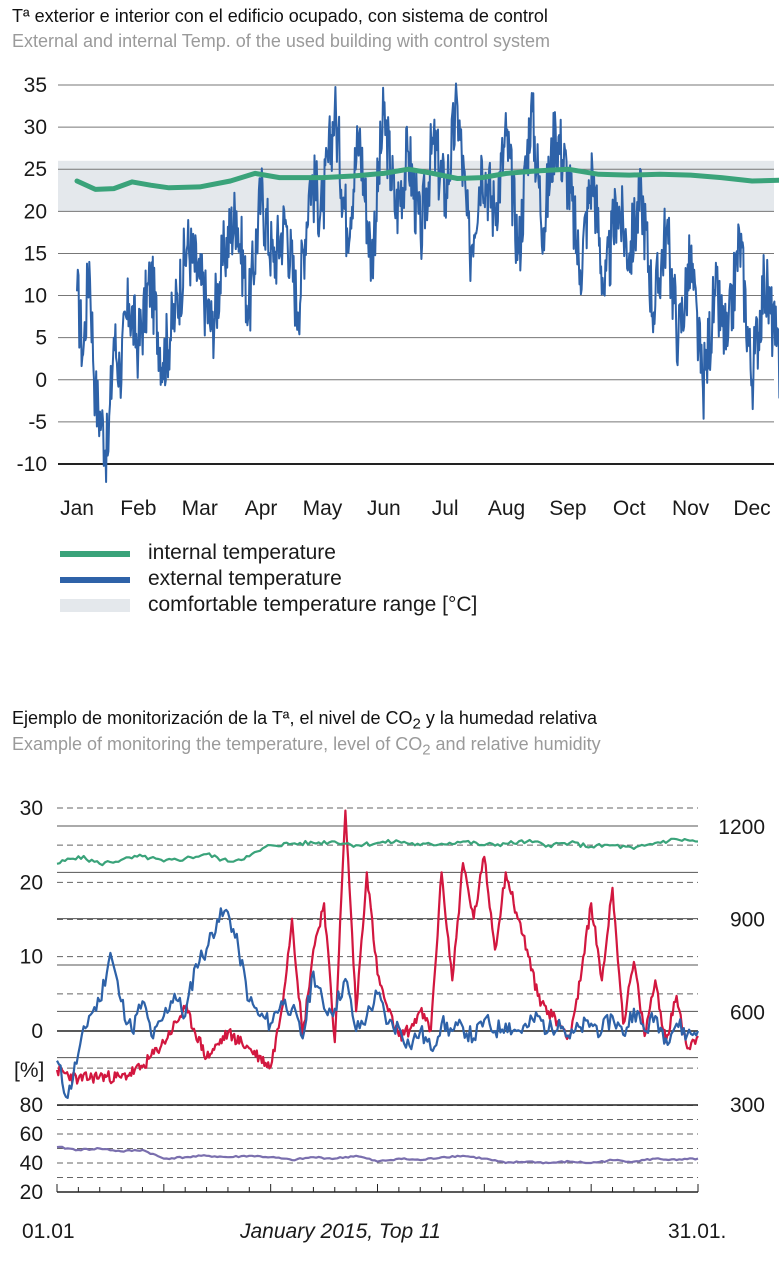 This screenshot has height=1266, width=779. I want to click on x-tick-label: Mar, so click(200, 508).